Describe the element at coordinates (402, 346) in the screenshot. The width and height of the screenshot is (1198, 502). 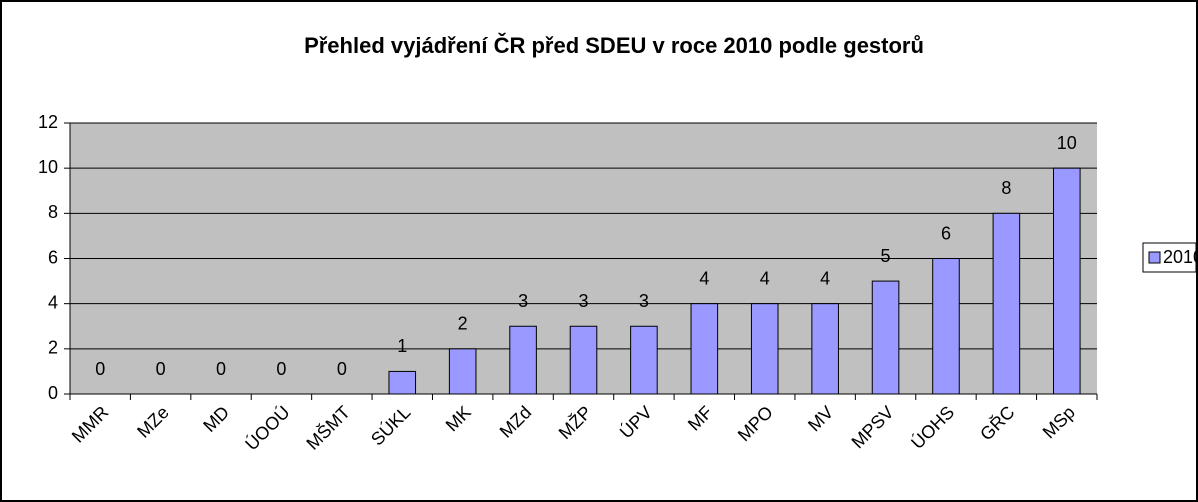
I see `data-label: 1` at that location.